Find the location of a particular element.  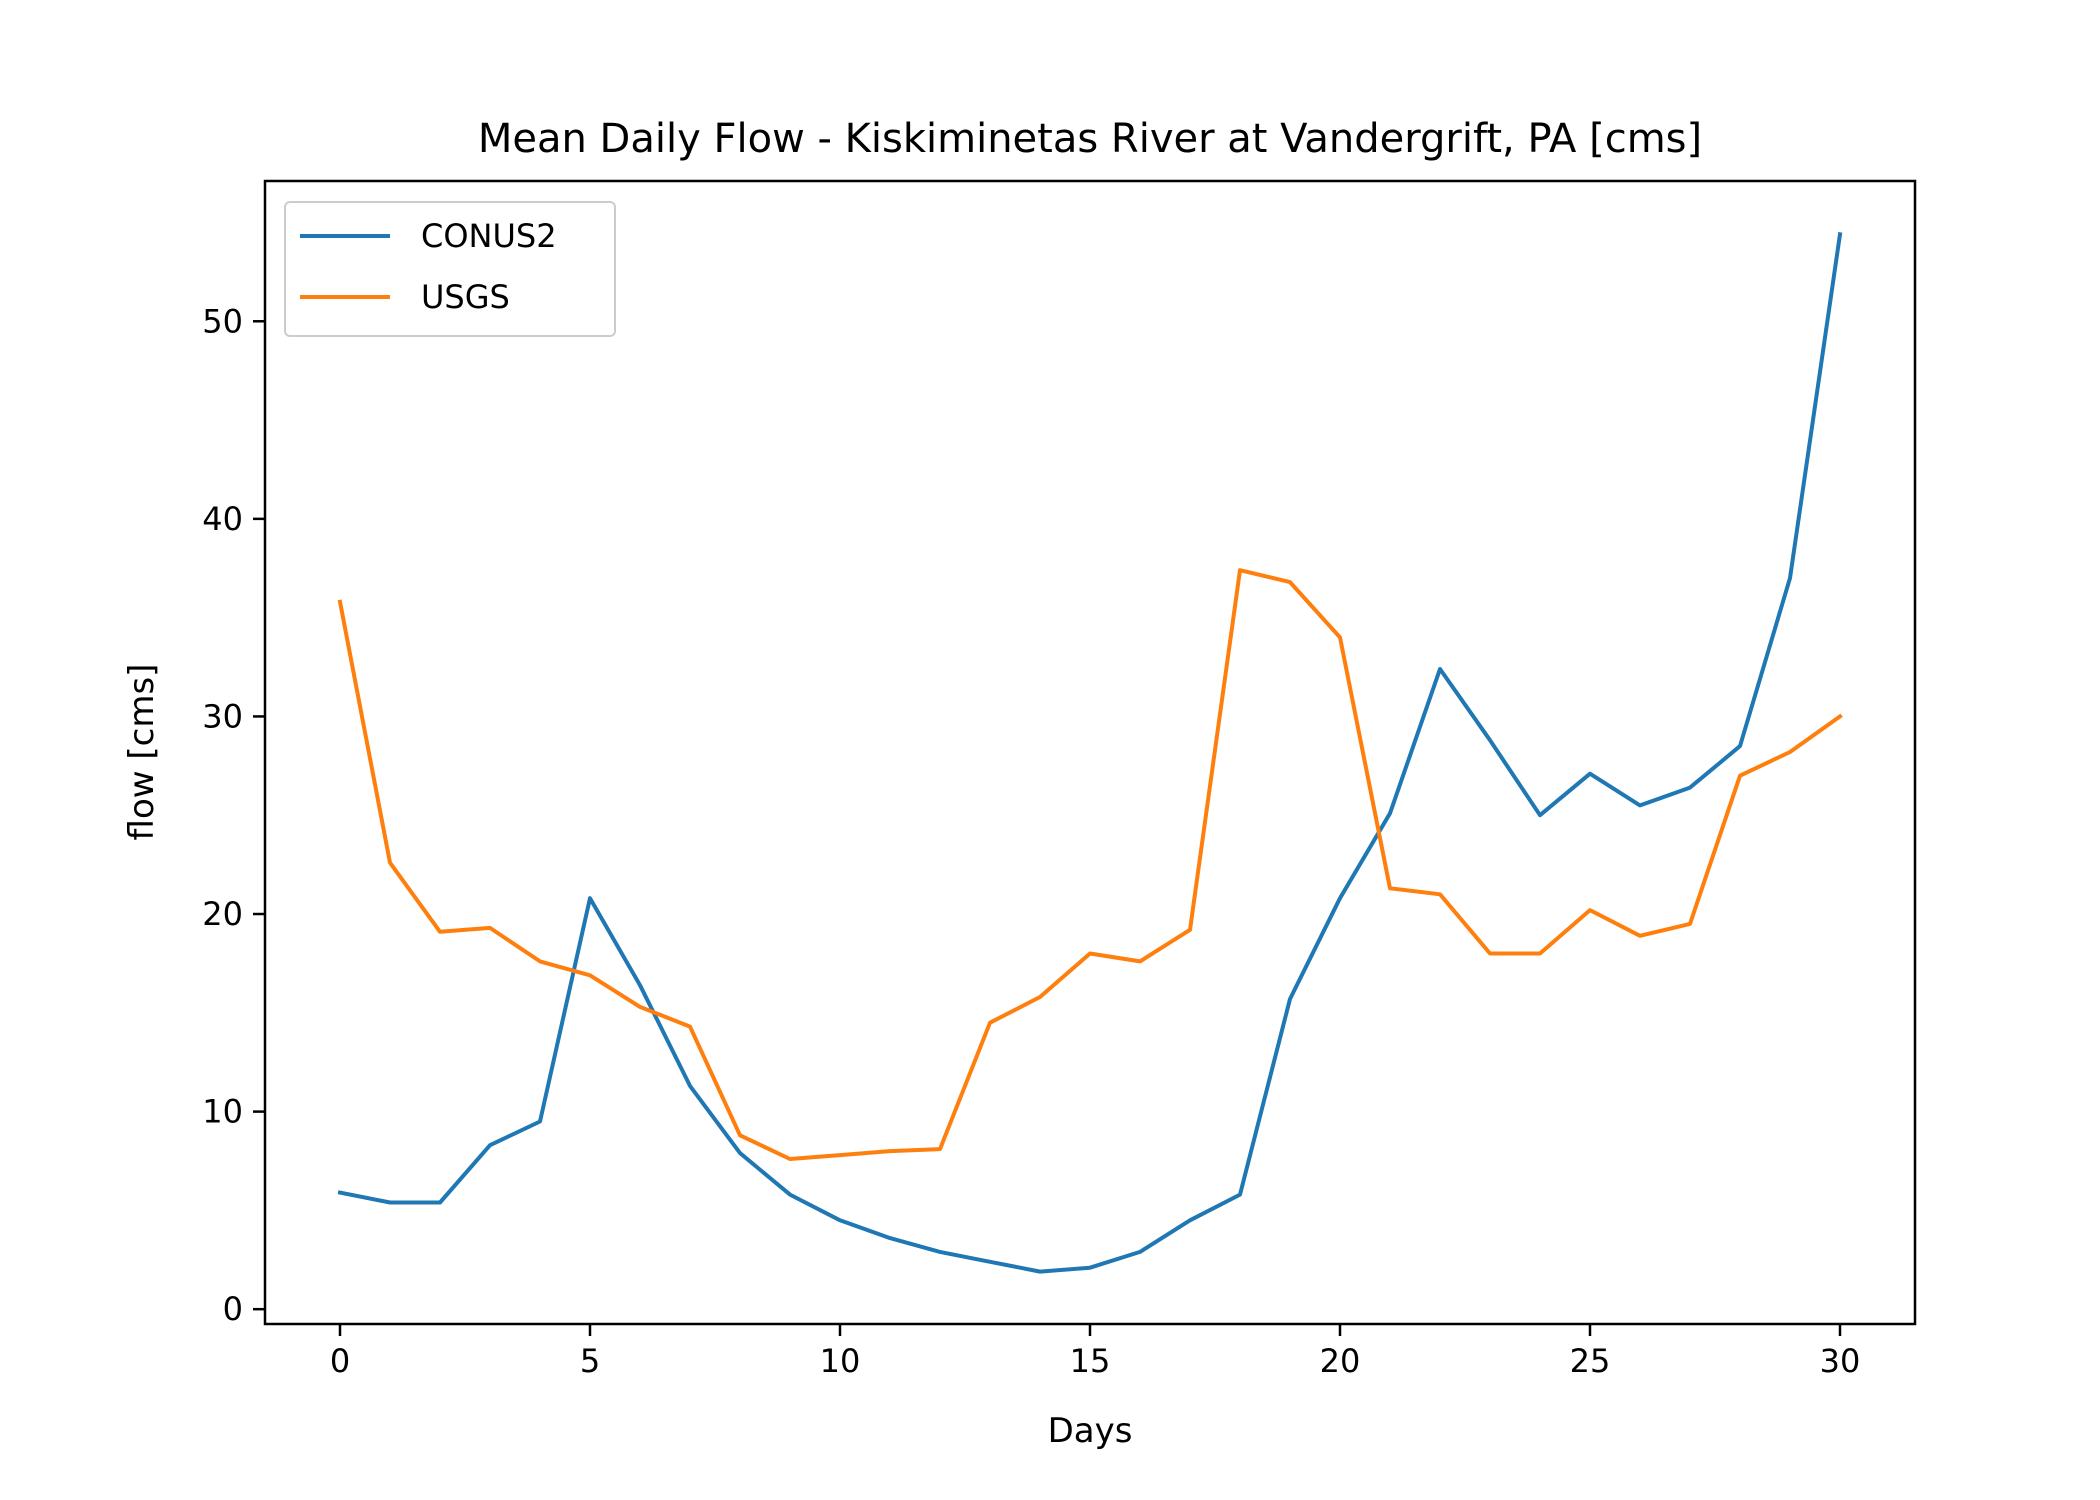

y-tick-label: 20 is located at coordinates (222, 914).